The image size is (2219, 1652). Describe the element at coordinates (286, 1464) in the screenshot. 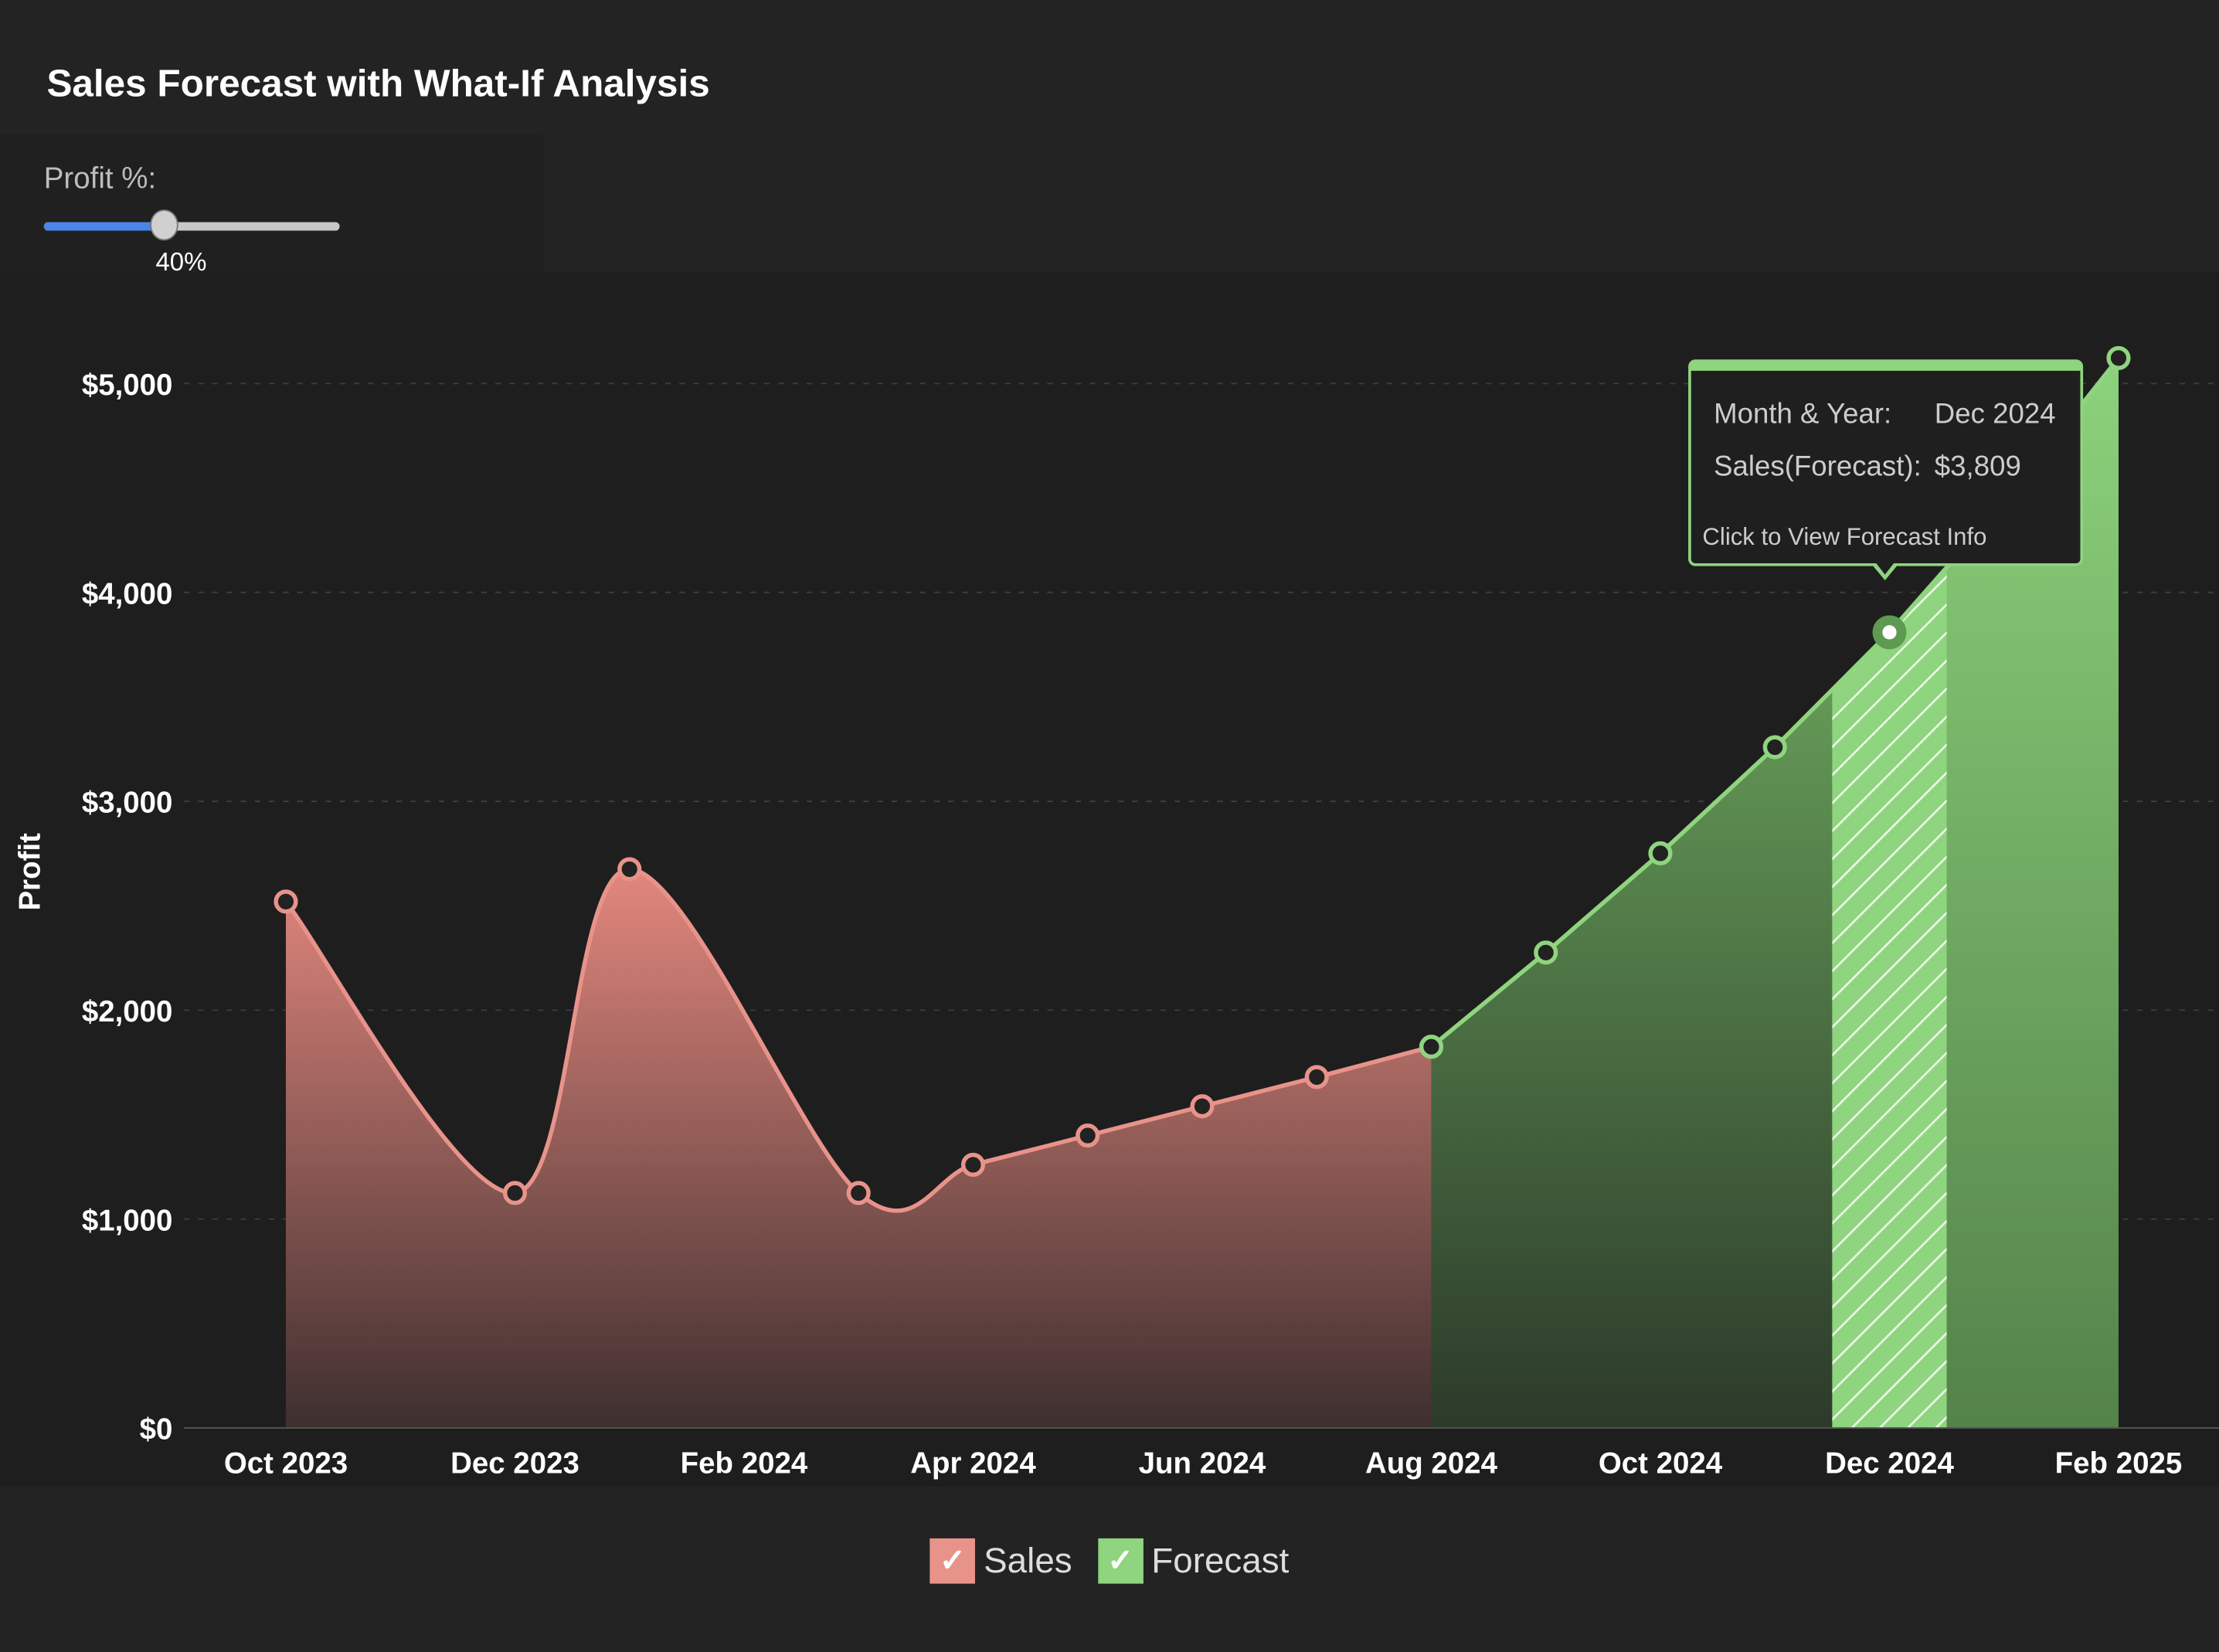

I see `x-tick-label: Oct 2023` at that location.